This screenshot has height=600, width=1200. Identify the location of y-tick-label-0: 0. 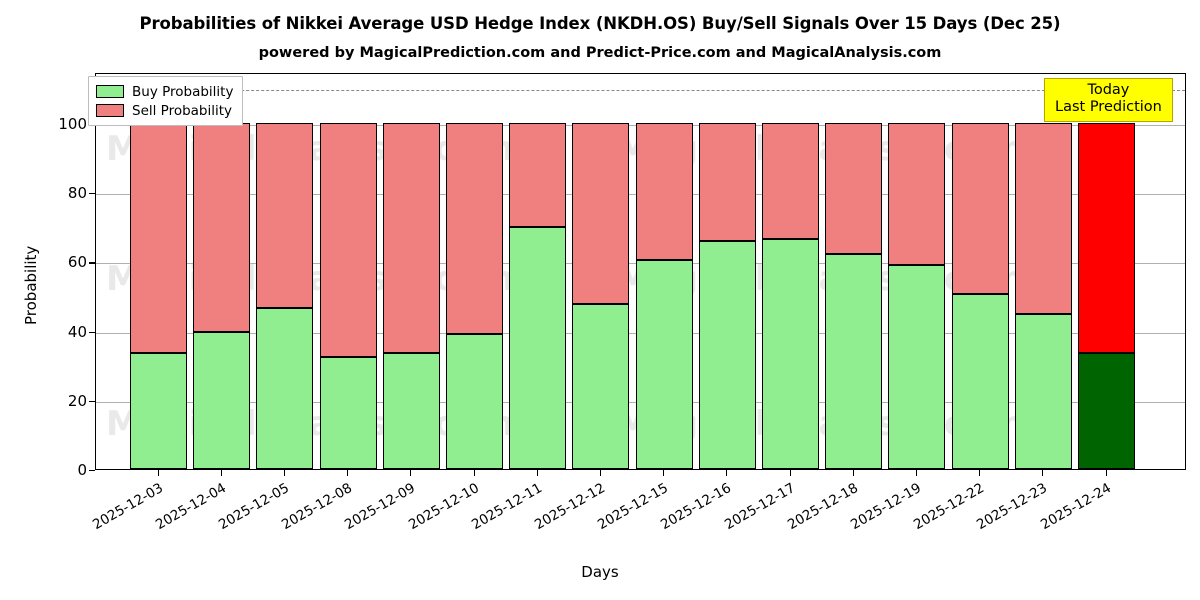
(82, 470).